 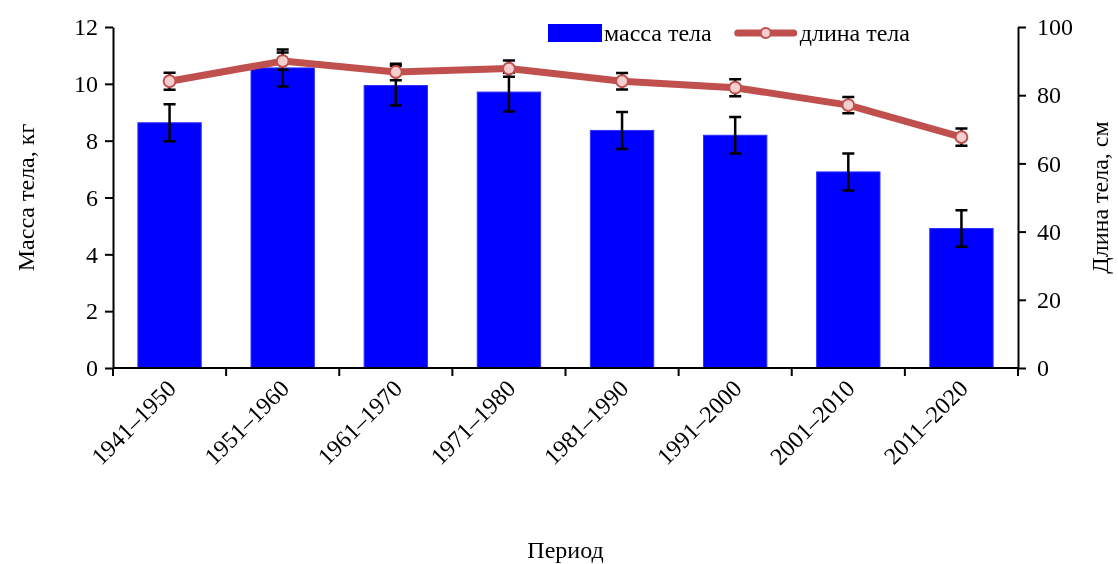 I want to click on legend-label: длина тела, so click(x=855, y=33).